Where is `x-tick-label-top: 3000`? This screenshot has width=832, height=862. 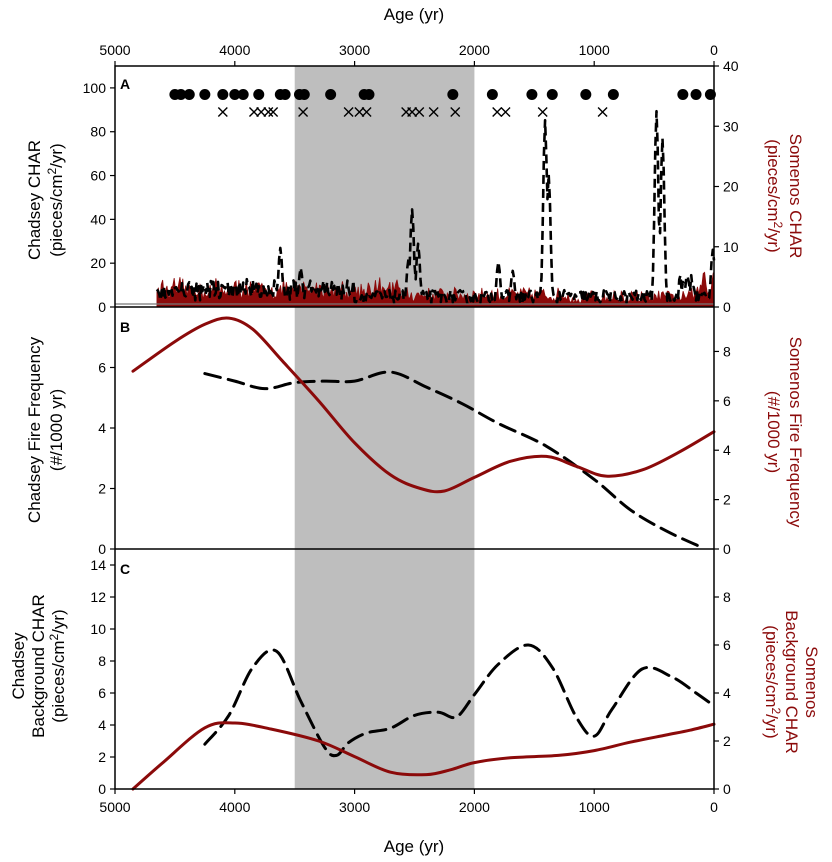 x-tick-label-top: 3000 is located at coordinates (354, 50).